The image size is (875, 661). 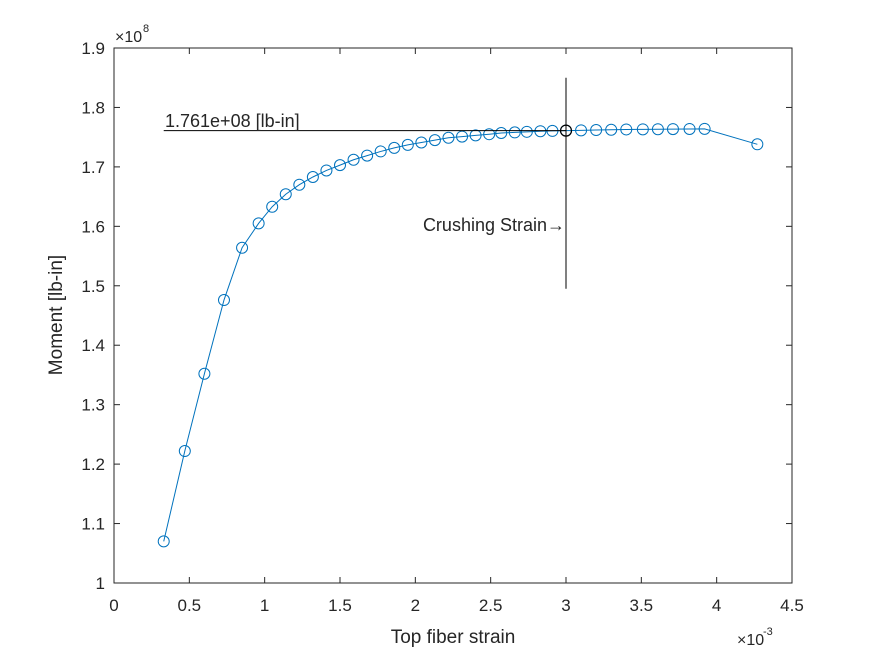 I want to click on moment-annotation-label: 1.761e+08 [lb-in], so click(x=232, y=121).